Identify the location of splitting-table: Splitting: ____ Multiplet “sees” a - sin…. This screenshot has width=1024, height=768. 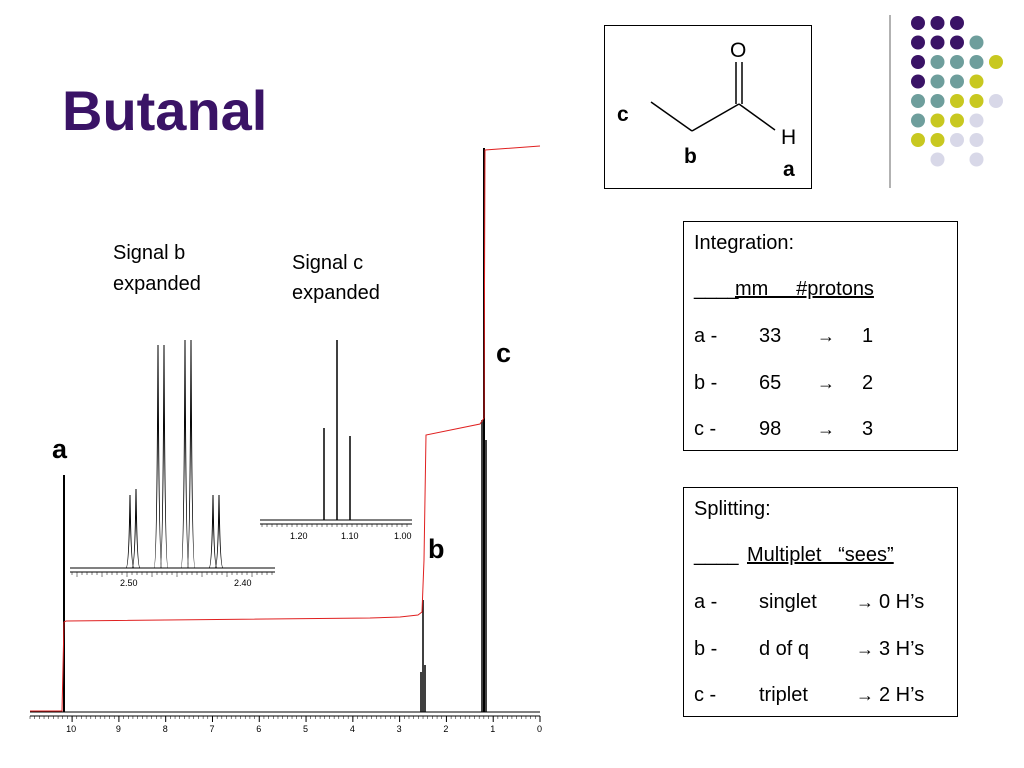
(820, 602).